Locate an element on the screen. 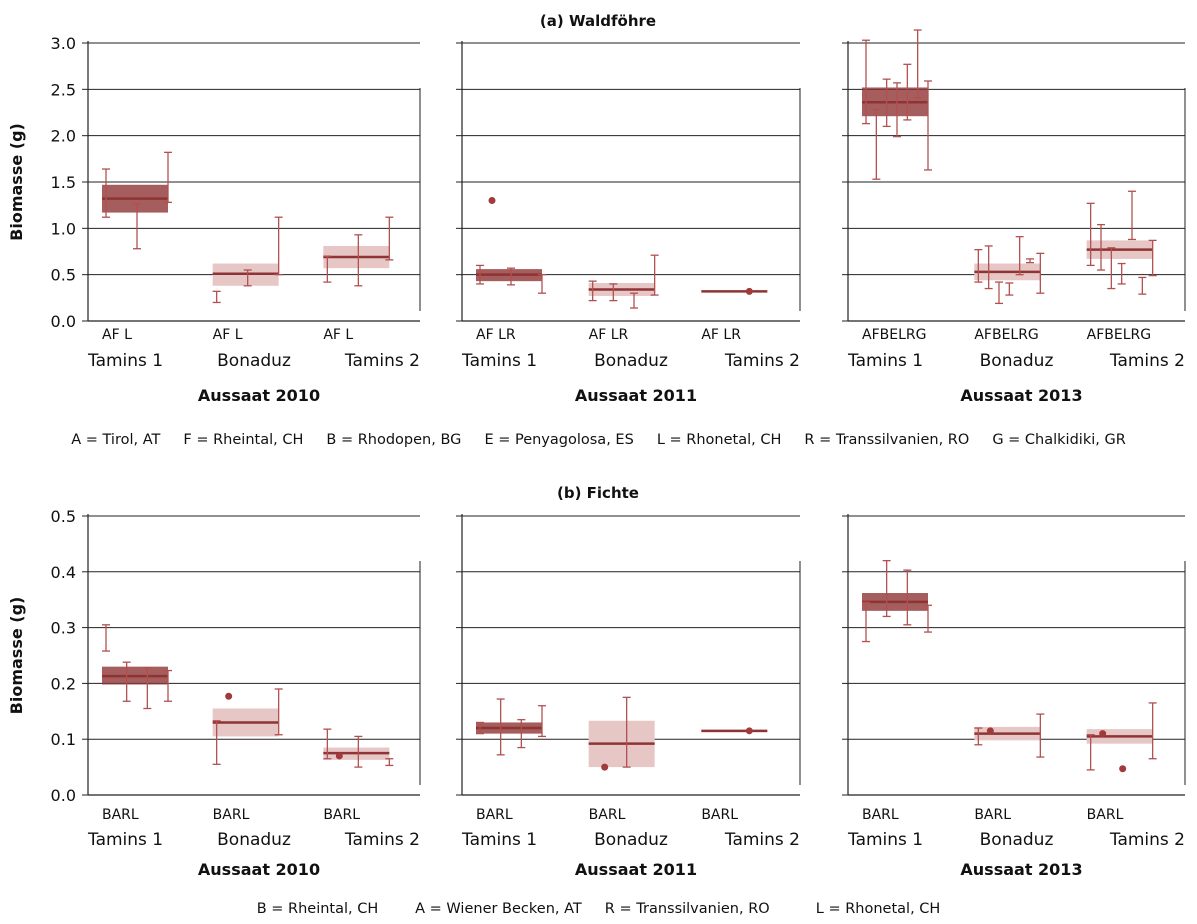  y-tick-label: 1.5 is located at coordinates (63, 182).